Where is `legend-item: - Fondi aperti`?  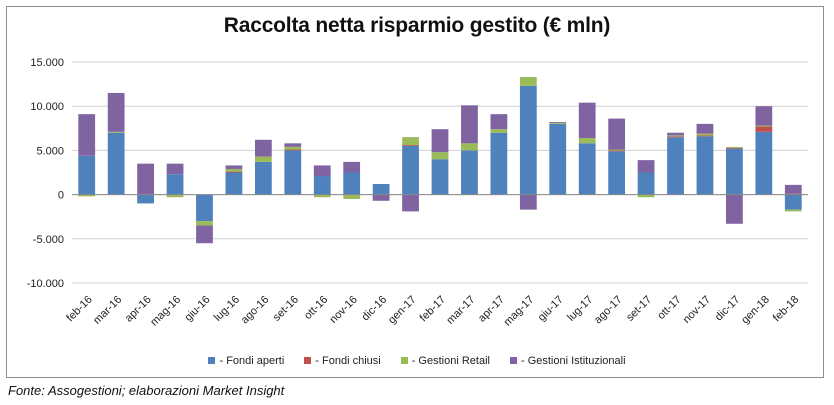
legend-item: - Fondi aperti is located at coordinates (246, 361).